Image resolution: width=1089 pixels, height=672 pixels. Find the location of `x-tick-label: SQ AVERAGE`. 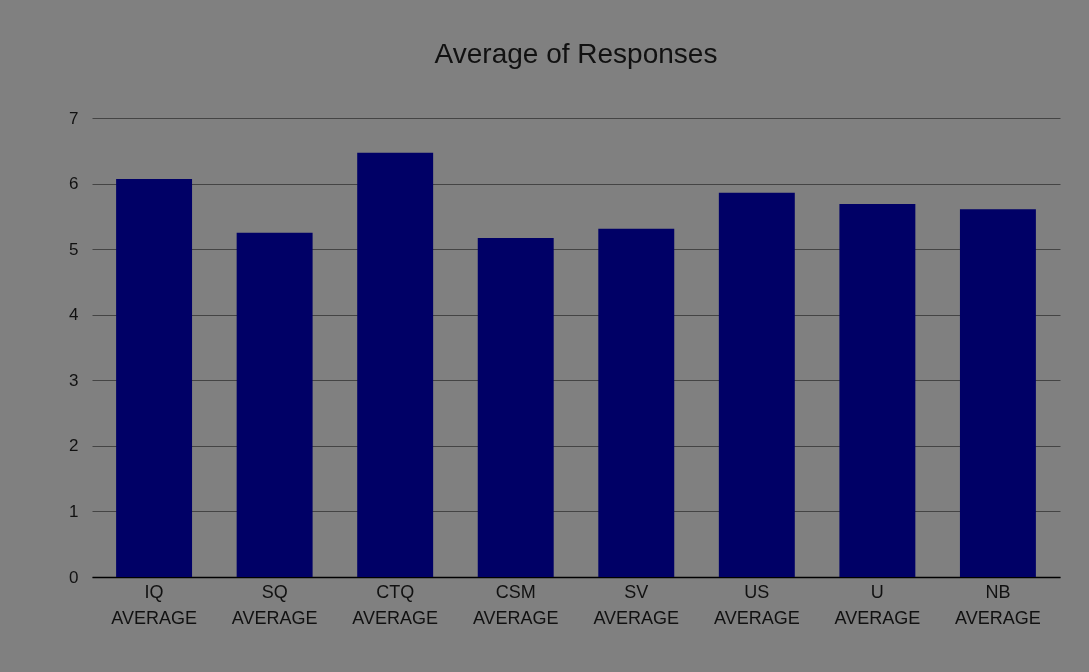

x-tick-label: SQ AVERAGE is located at coordinates (274, 604).